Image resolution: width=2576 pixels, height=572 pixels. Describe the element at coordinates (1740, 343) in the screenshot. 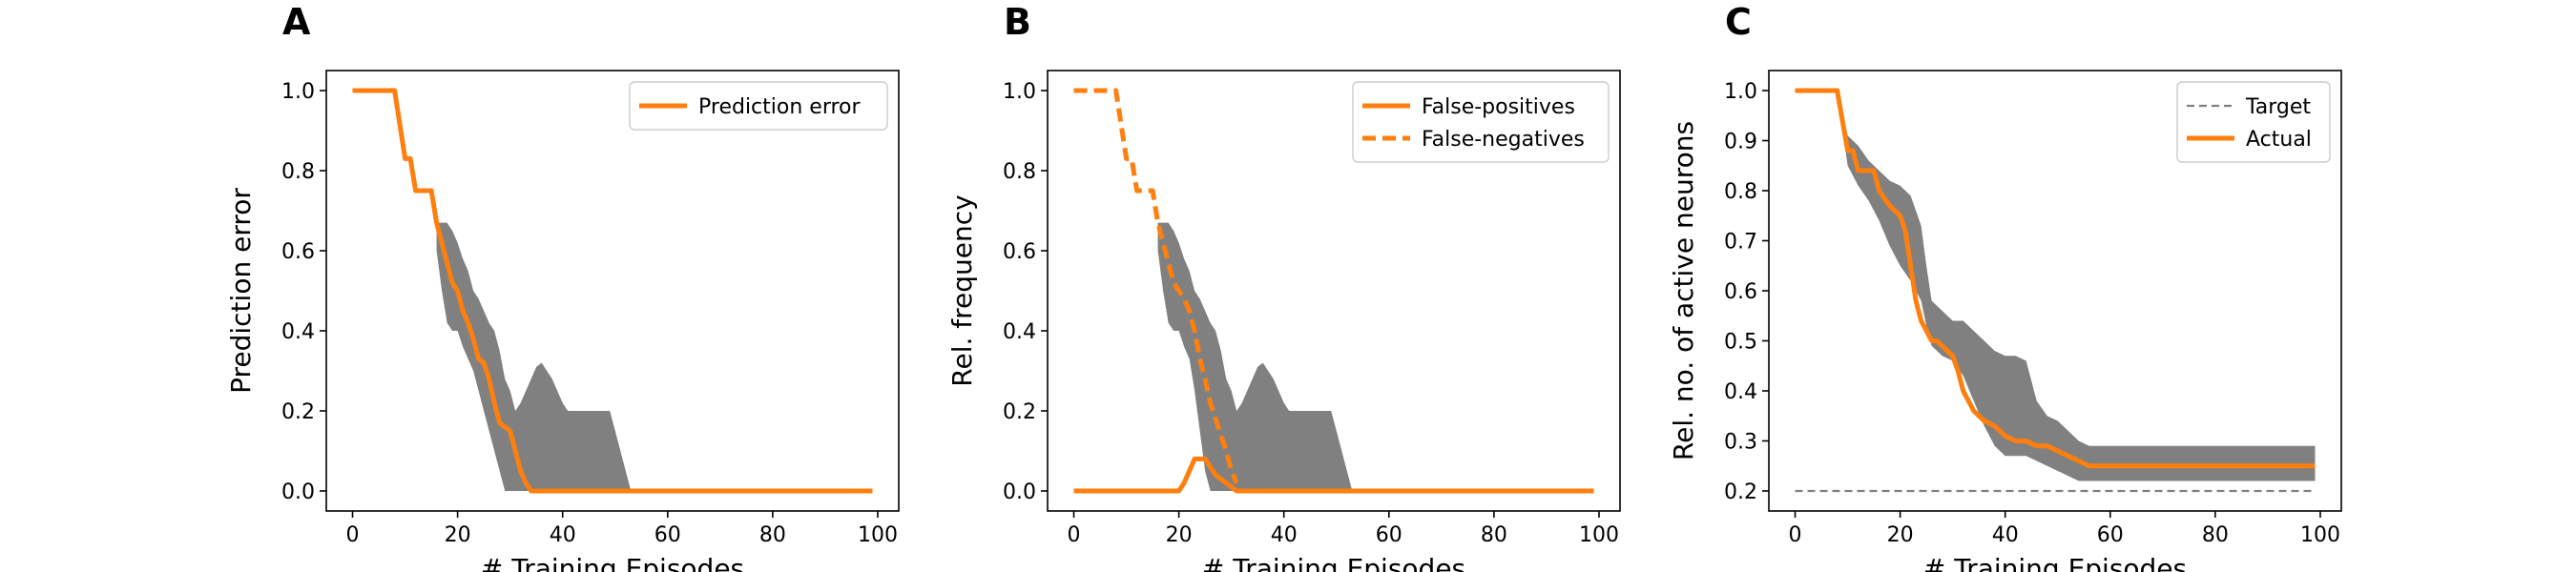

I see `y-tick-label: 0.5` at that location.